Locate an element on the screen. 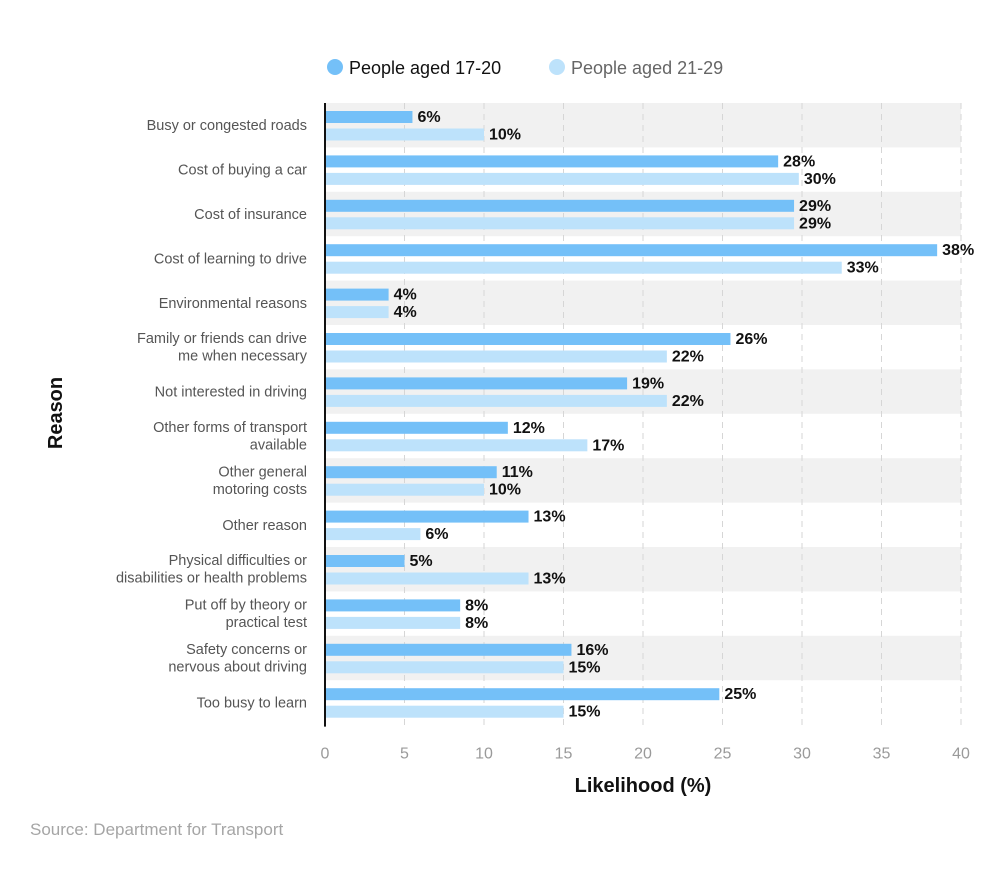  source-note: Source: Department for Transport is located at coordinates (157, 829).